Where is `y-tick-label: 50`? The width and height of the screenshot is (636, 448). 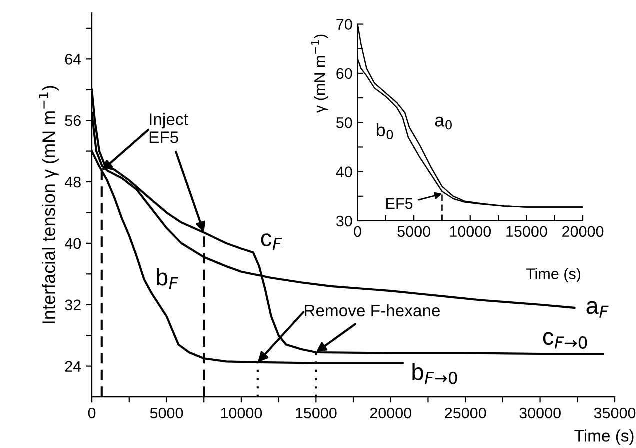 y-tick-label: 50 is located at coordinates (344, 123).